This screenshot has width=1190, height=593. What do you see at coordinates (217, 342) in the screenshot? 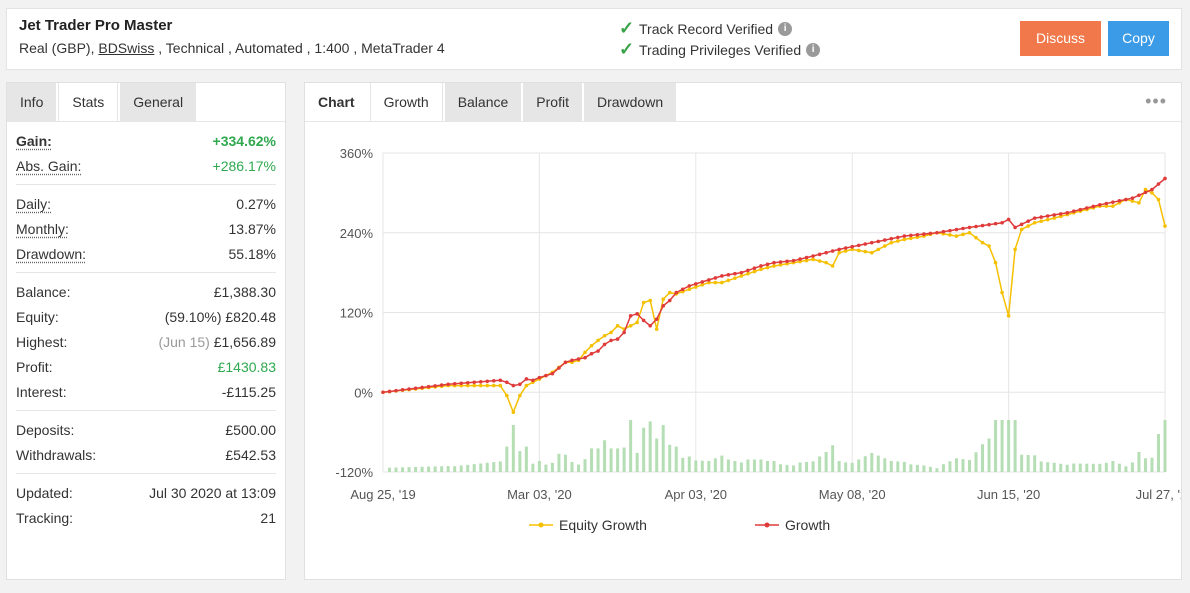
I see `highest-value: (Jun 15) £1,656.89` at bounding box center [217, 342].